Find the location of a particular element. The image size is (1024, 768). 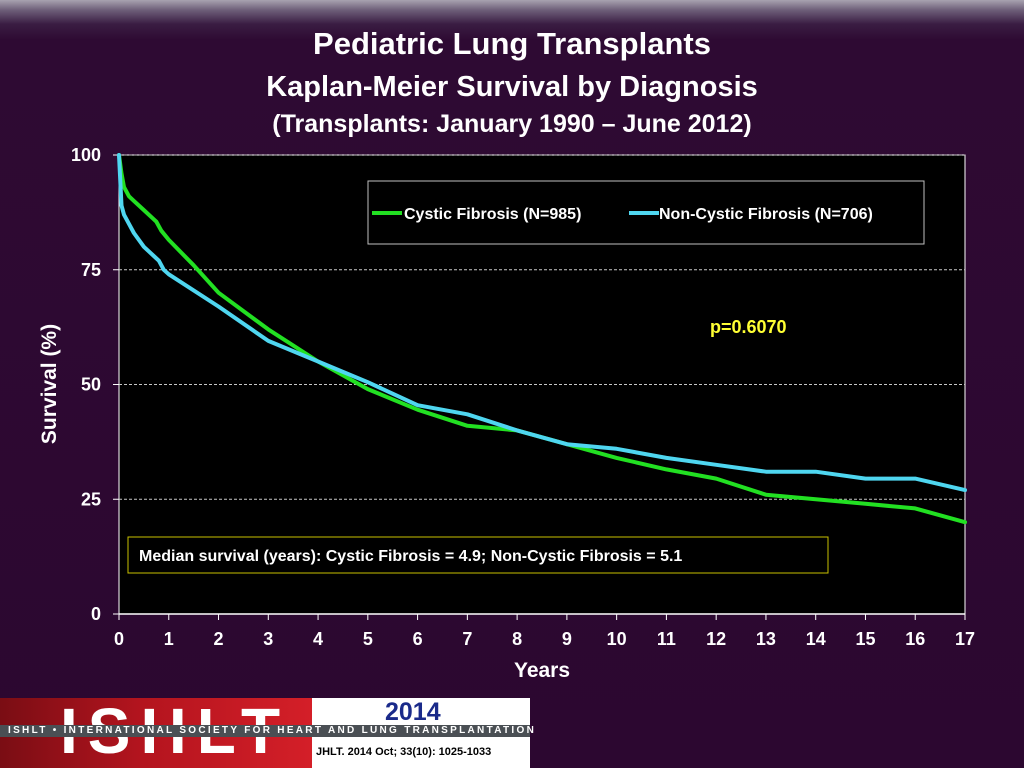

x-tick-label-17: 17 is located at coordinates (965, 639).